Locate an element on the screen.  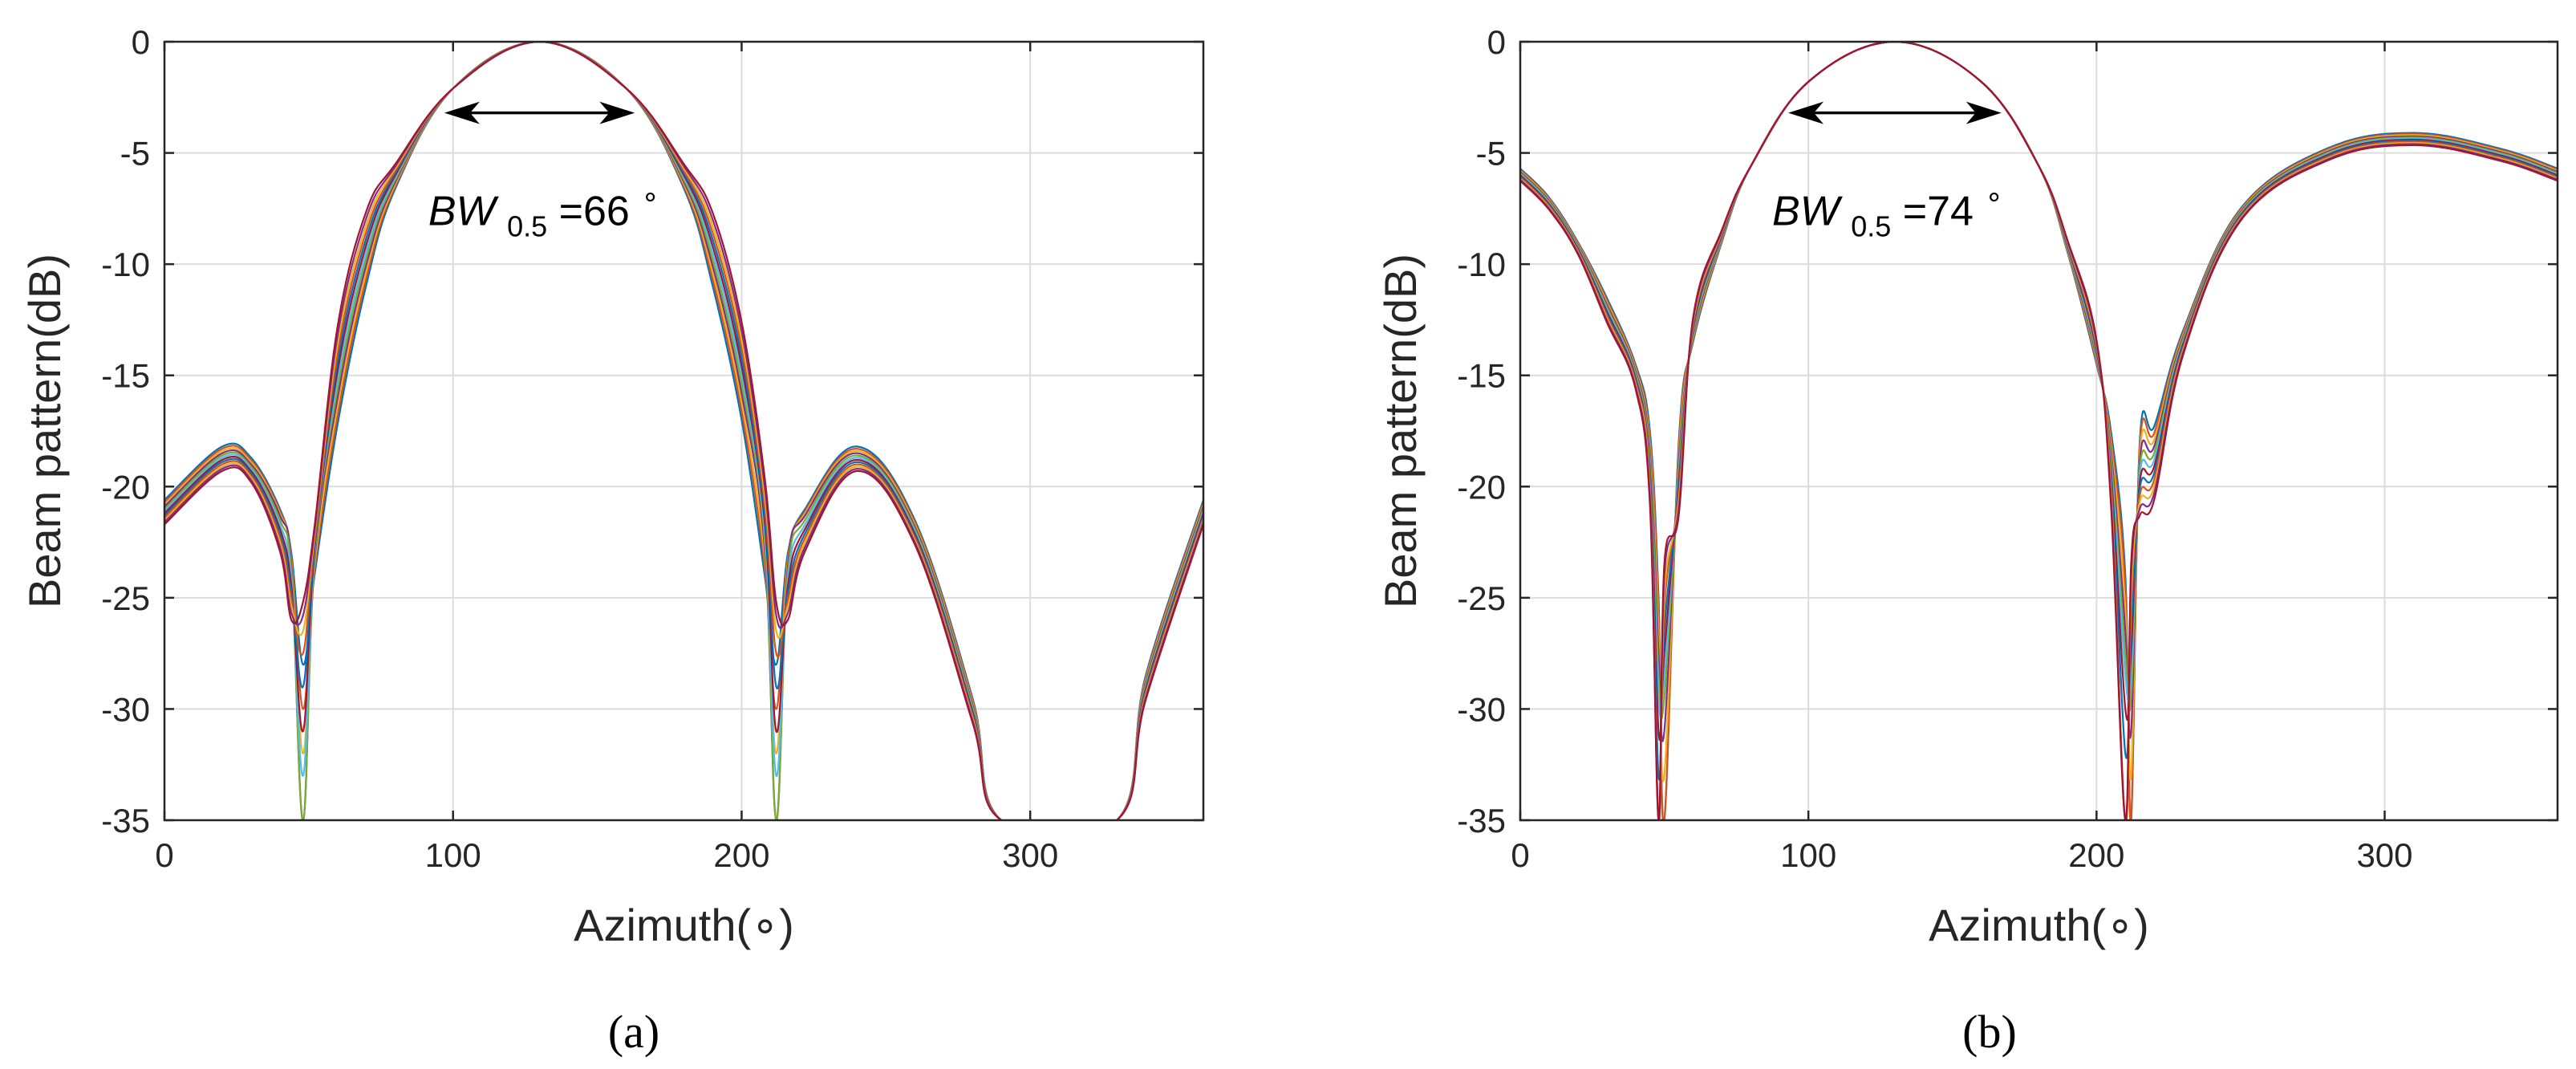
panel-caption-b: (b) is located at coordinates (1989, 1032).